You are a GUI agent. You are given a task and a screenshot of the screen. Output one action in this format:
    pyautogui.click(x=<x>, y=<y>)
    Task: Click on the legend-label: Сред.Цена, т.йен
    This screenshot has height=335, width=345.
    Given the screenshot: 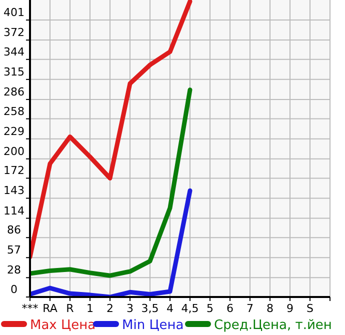 What is the action you would take?
    pyautogui.click(x=273, y=325)
    